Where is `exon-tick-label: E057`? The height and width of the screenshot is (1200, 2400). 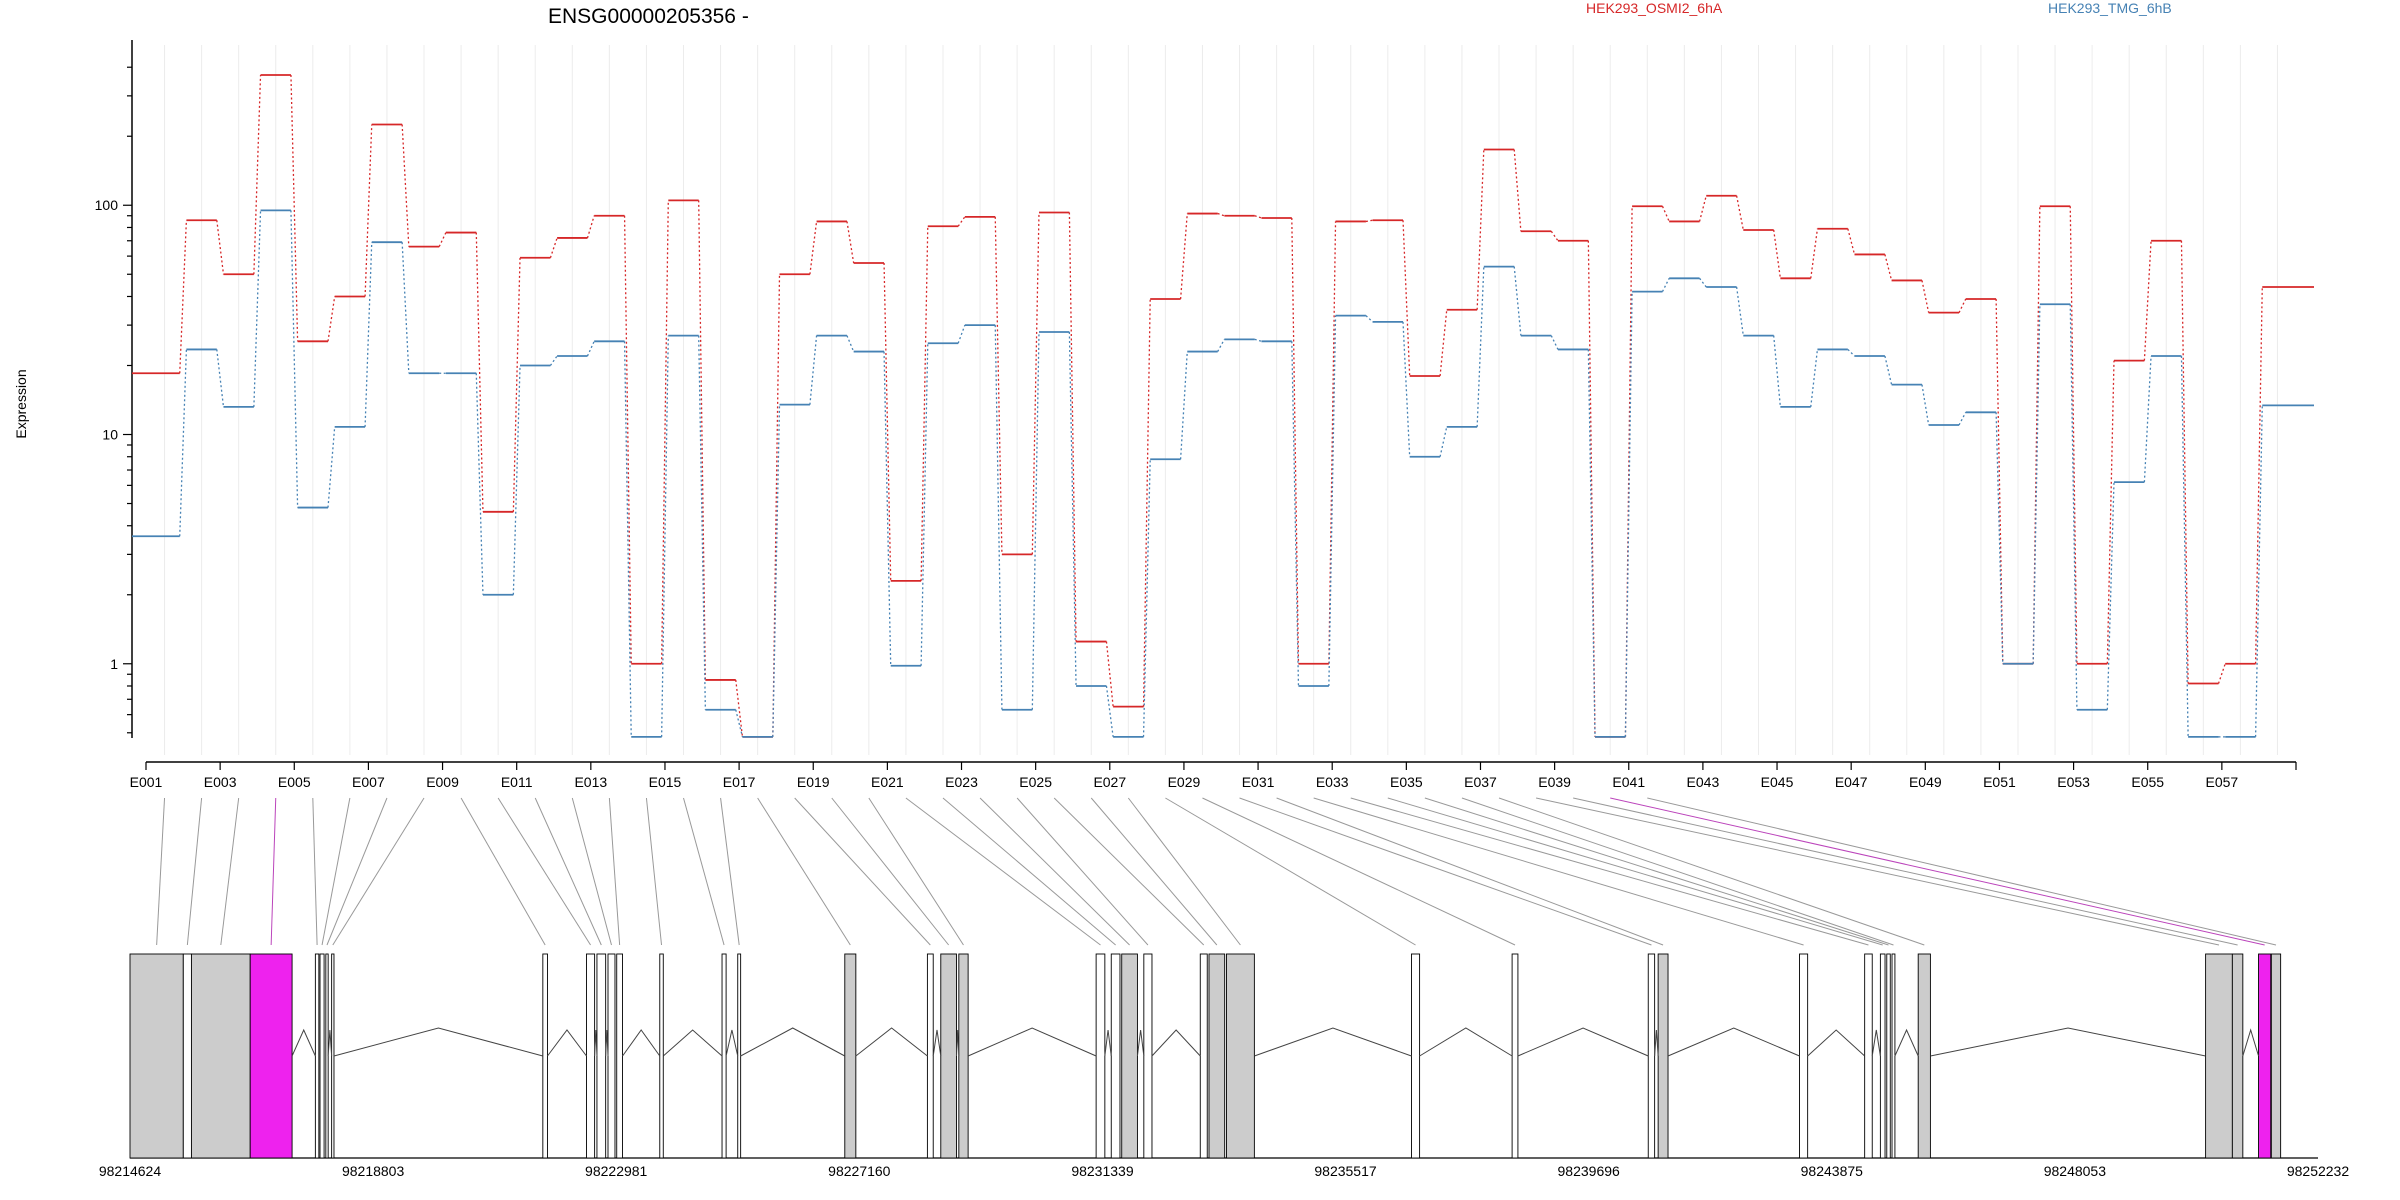 exon-tick-label: E057 is located at coordinates (2222, 782).